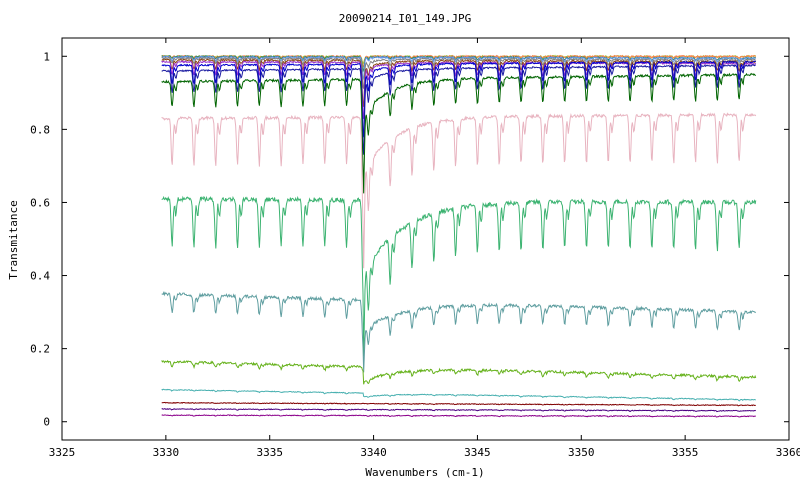 Image resolution: width=800 pixels, height=480 pixels. I want to click on x-axis-label: Wavenumbers (cm-1), so click(424, 472).